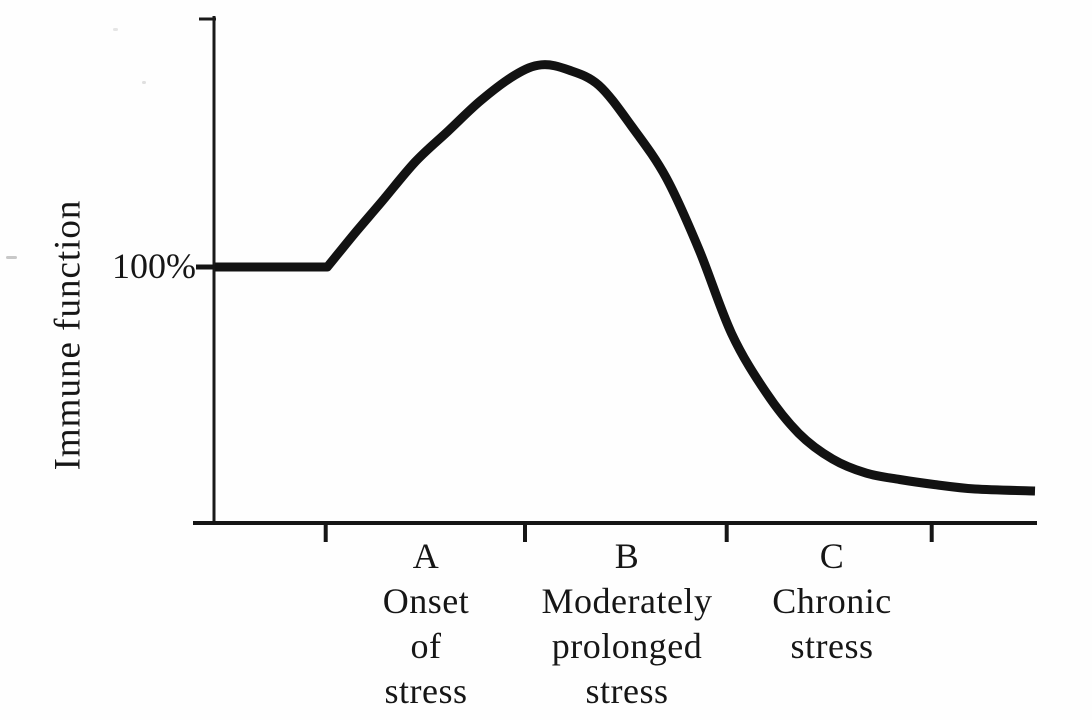 Image resolution: width=1092 pixels, height=720 pixels. Describe the element at coordinates (832, 556) in the screenshot. I see `section-letter-c: C` at that location.